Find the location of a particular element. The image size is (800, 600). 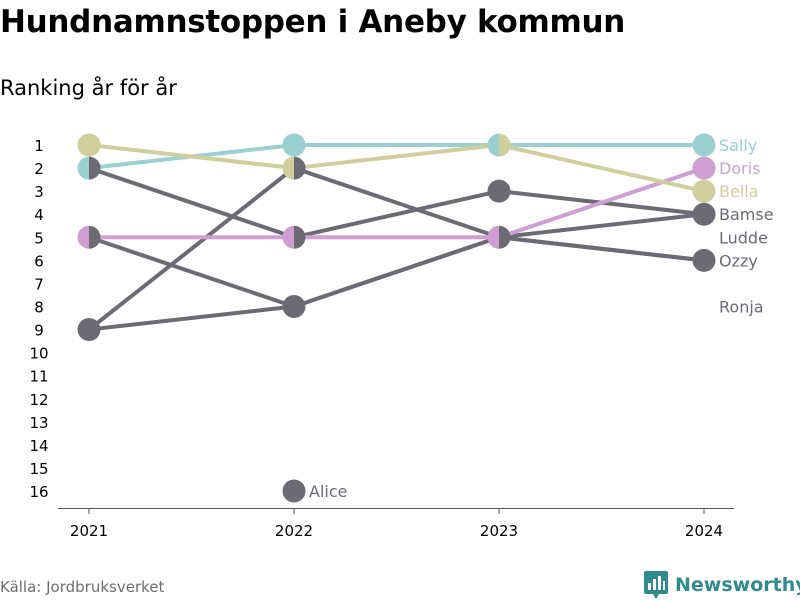

y-tick-label-14: 14 is located at coordinates (38, 446).